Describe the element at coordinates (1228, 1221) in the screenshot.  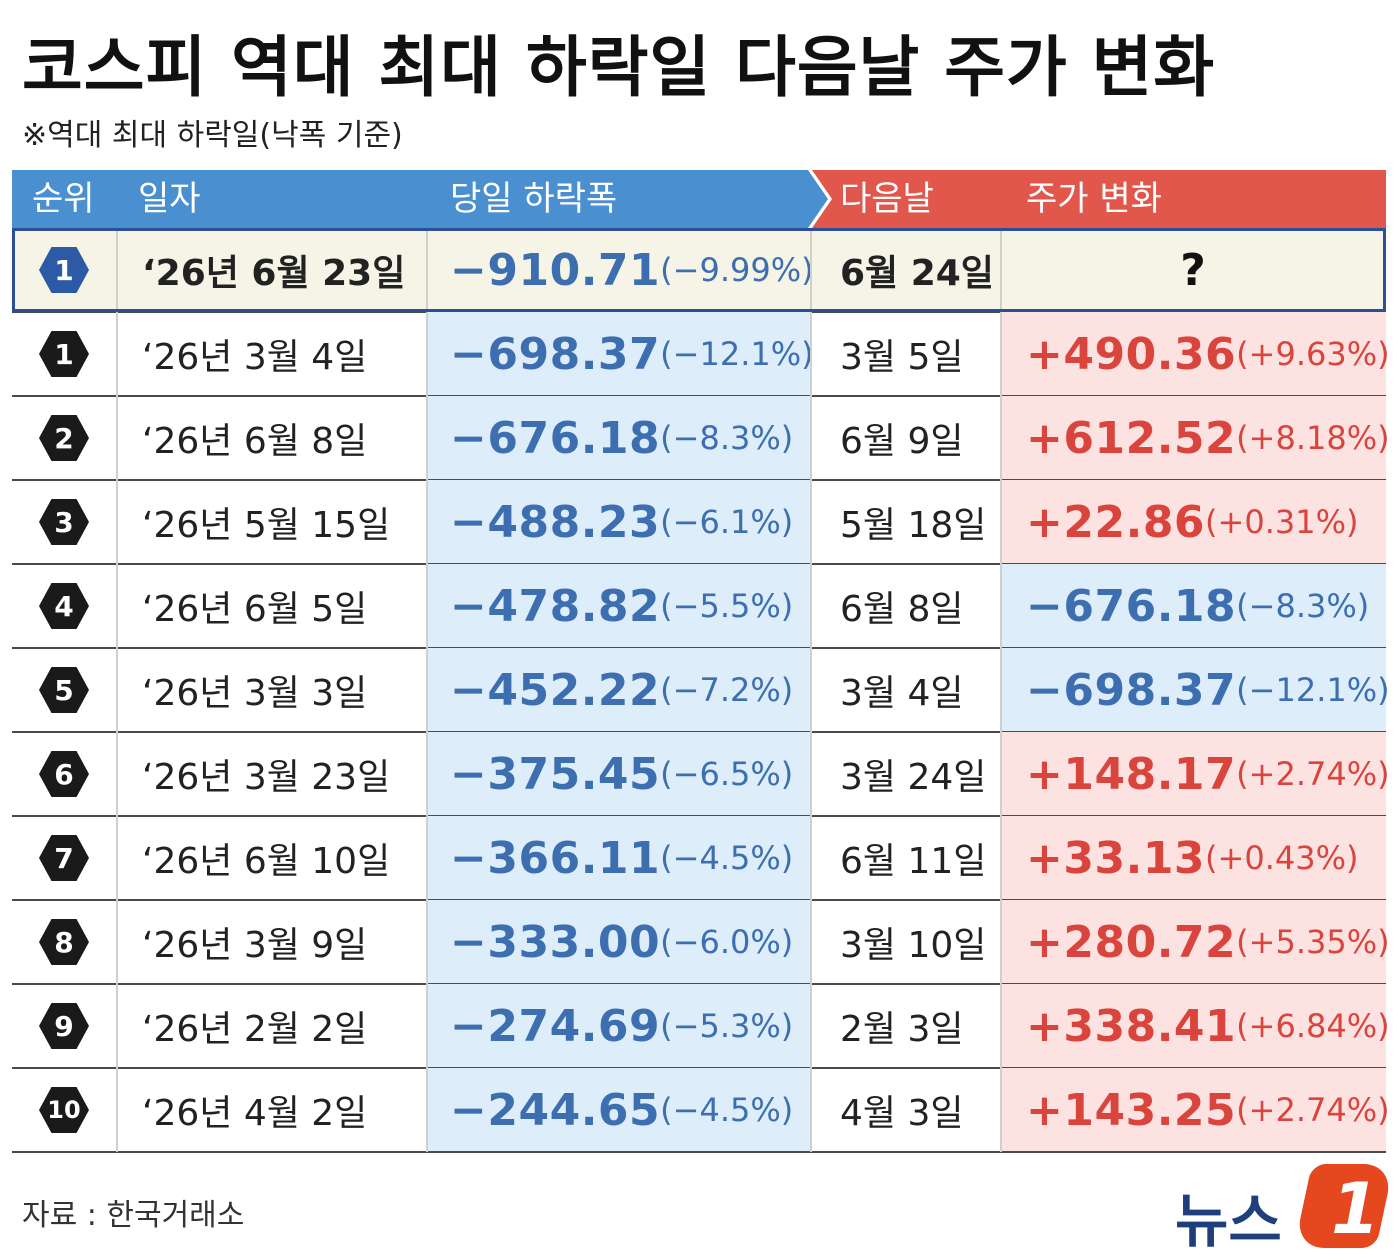
I see `logo-text: 뉴스` at that location.